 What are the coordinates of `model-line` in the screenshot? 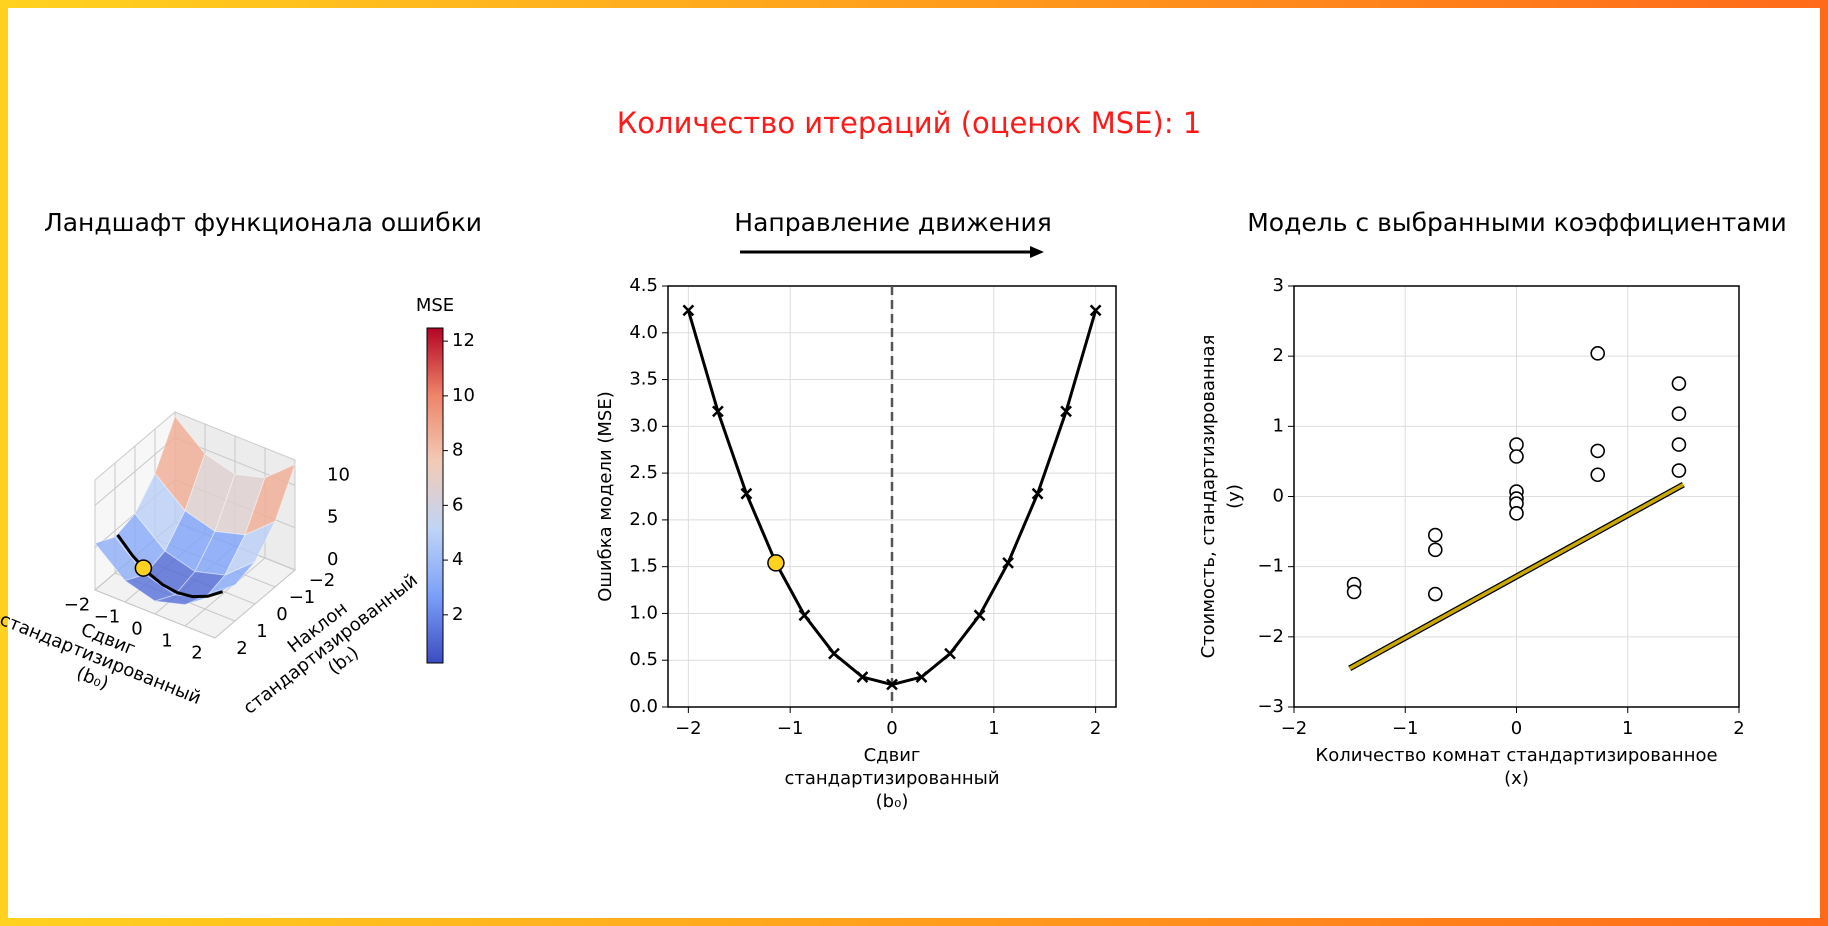 It's located at (1516, 576).